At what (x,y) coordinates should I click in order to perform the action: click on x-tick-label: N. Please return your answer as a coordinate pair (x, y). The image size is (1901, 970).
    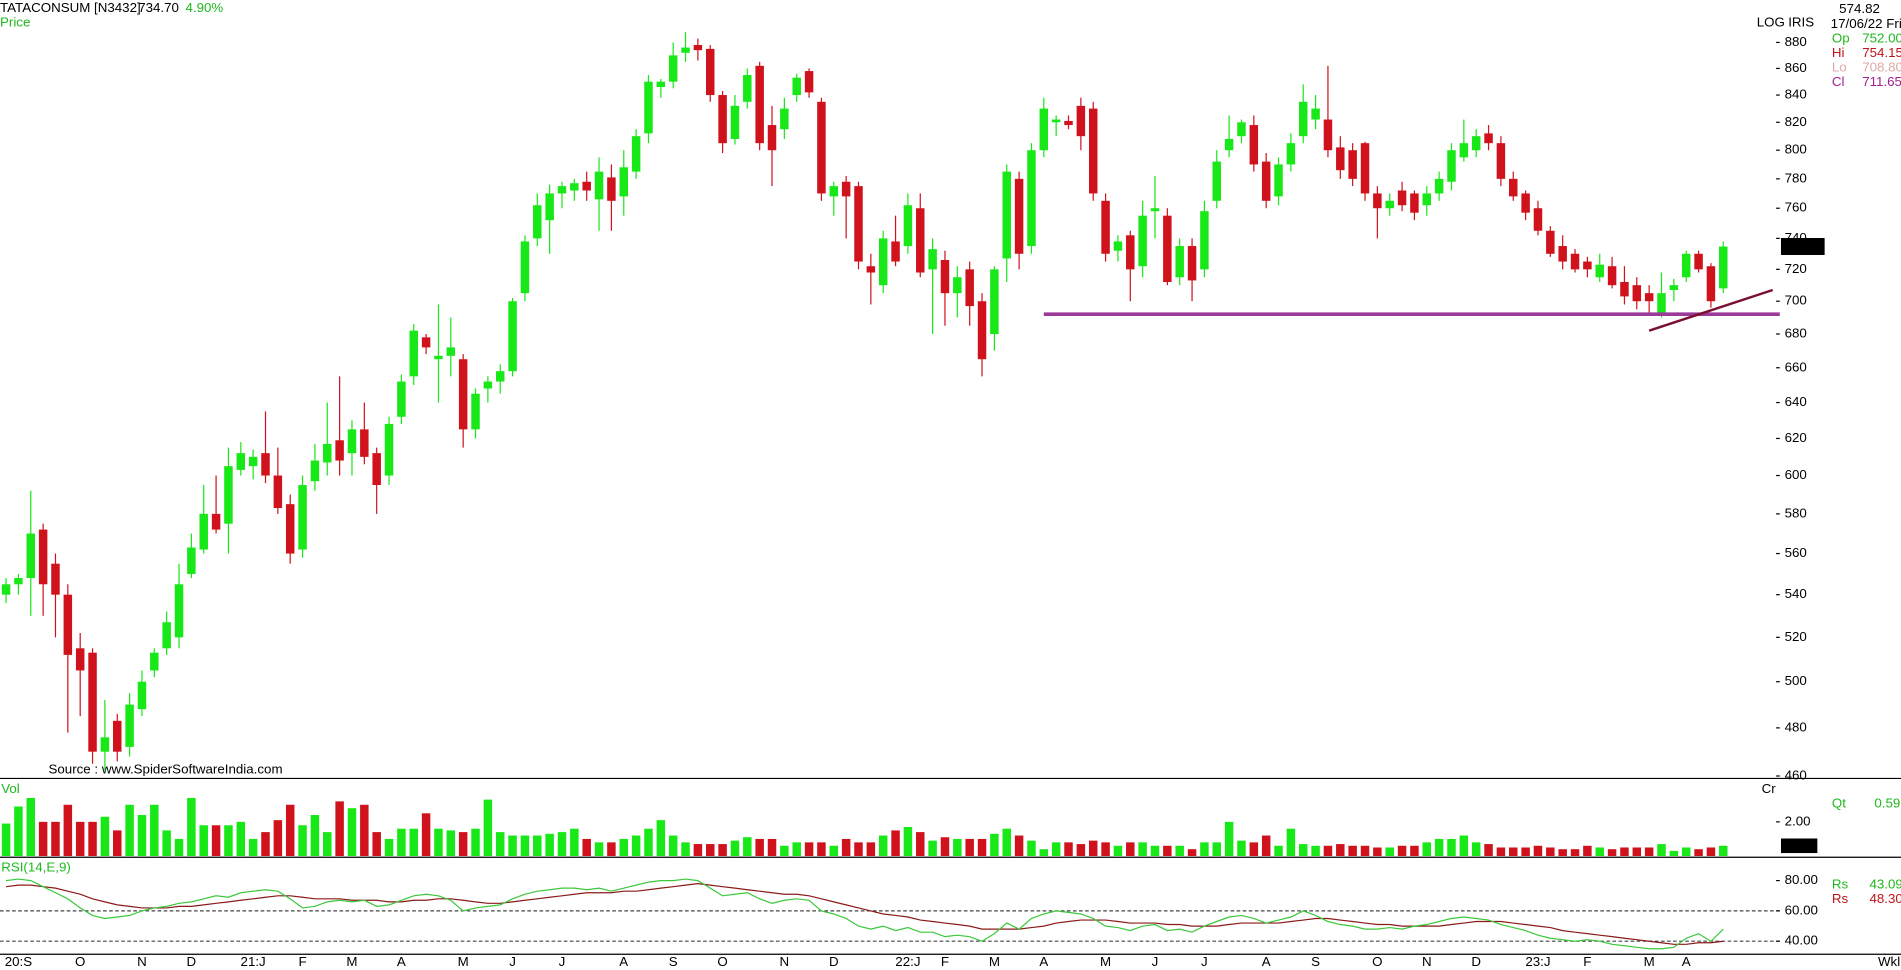
    Looking at the image, I should click on (142, 961).